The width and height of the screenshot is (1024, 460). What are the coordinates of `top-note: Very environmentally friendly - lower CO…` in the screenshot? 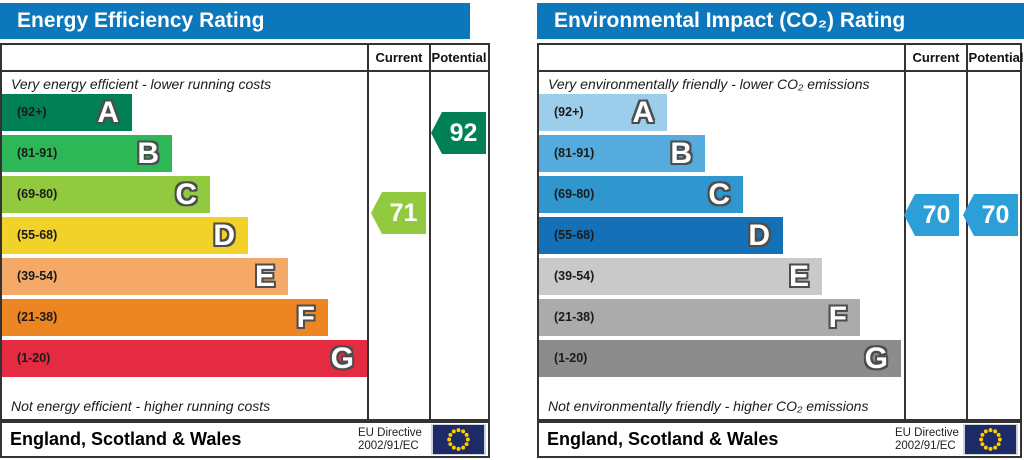 It's located at (709, 84).